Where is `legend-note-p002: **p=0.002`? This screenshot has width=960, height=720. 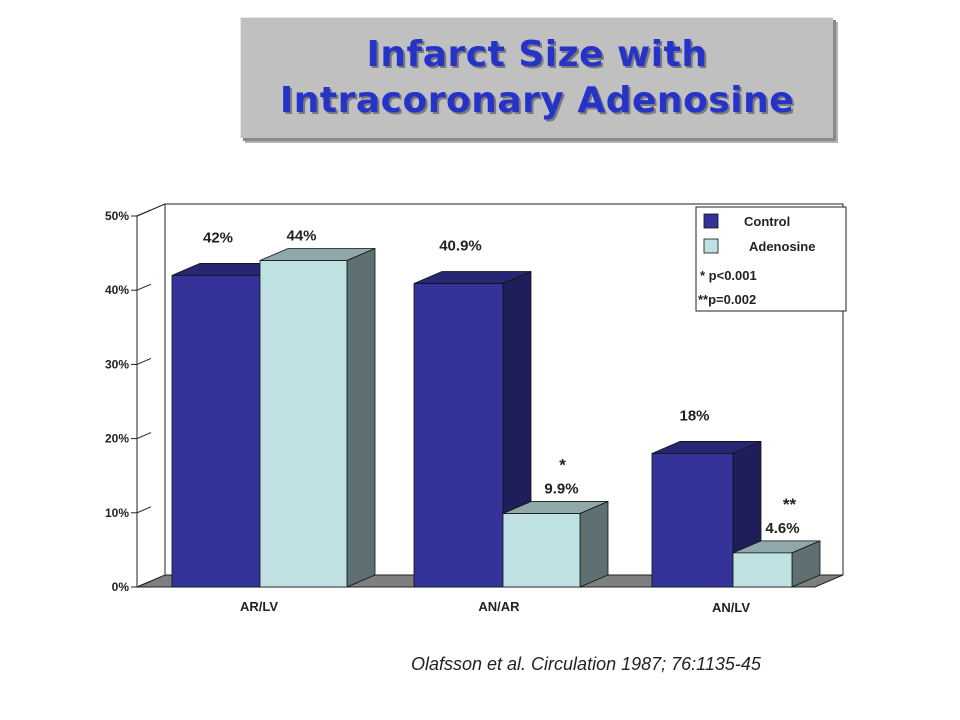 legend-note-p002: **p=0.002 is located at coordinates (727, 299).